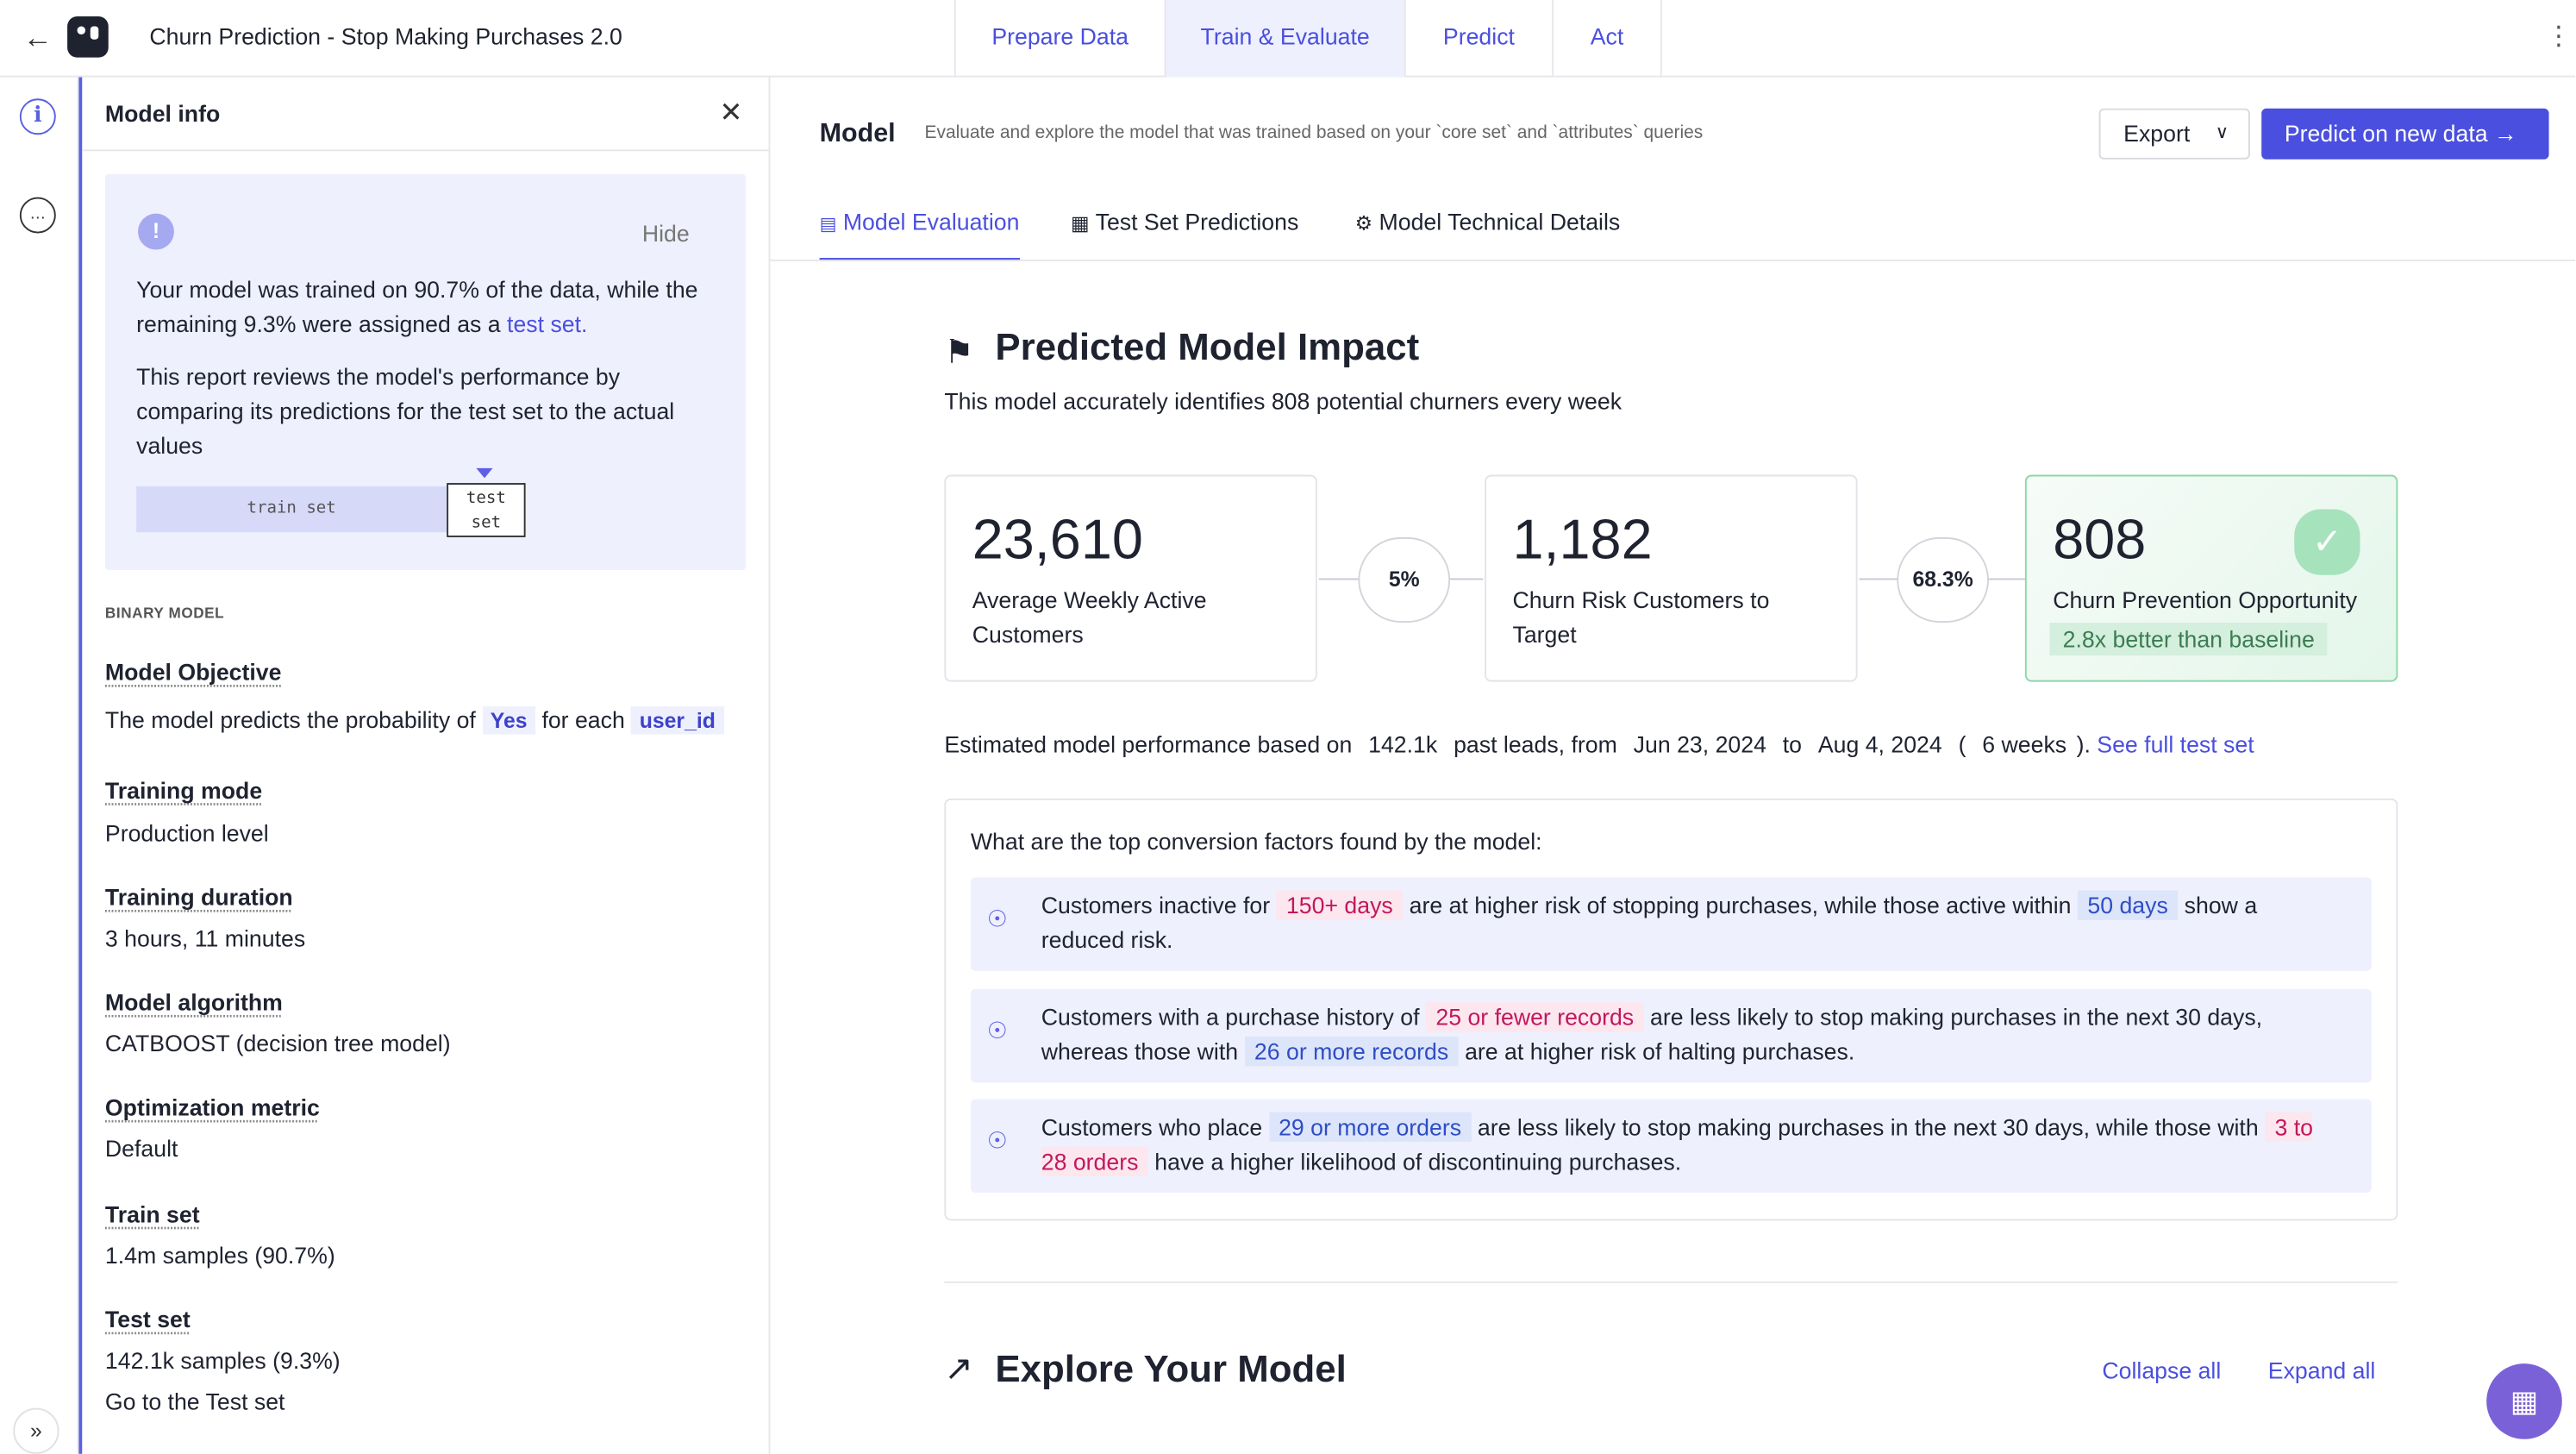 Image resolution: width=2576 pixels, height=1454 pixels. I want to click on chat-fab-icon: ▦, so click(2524, 1401).